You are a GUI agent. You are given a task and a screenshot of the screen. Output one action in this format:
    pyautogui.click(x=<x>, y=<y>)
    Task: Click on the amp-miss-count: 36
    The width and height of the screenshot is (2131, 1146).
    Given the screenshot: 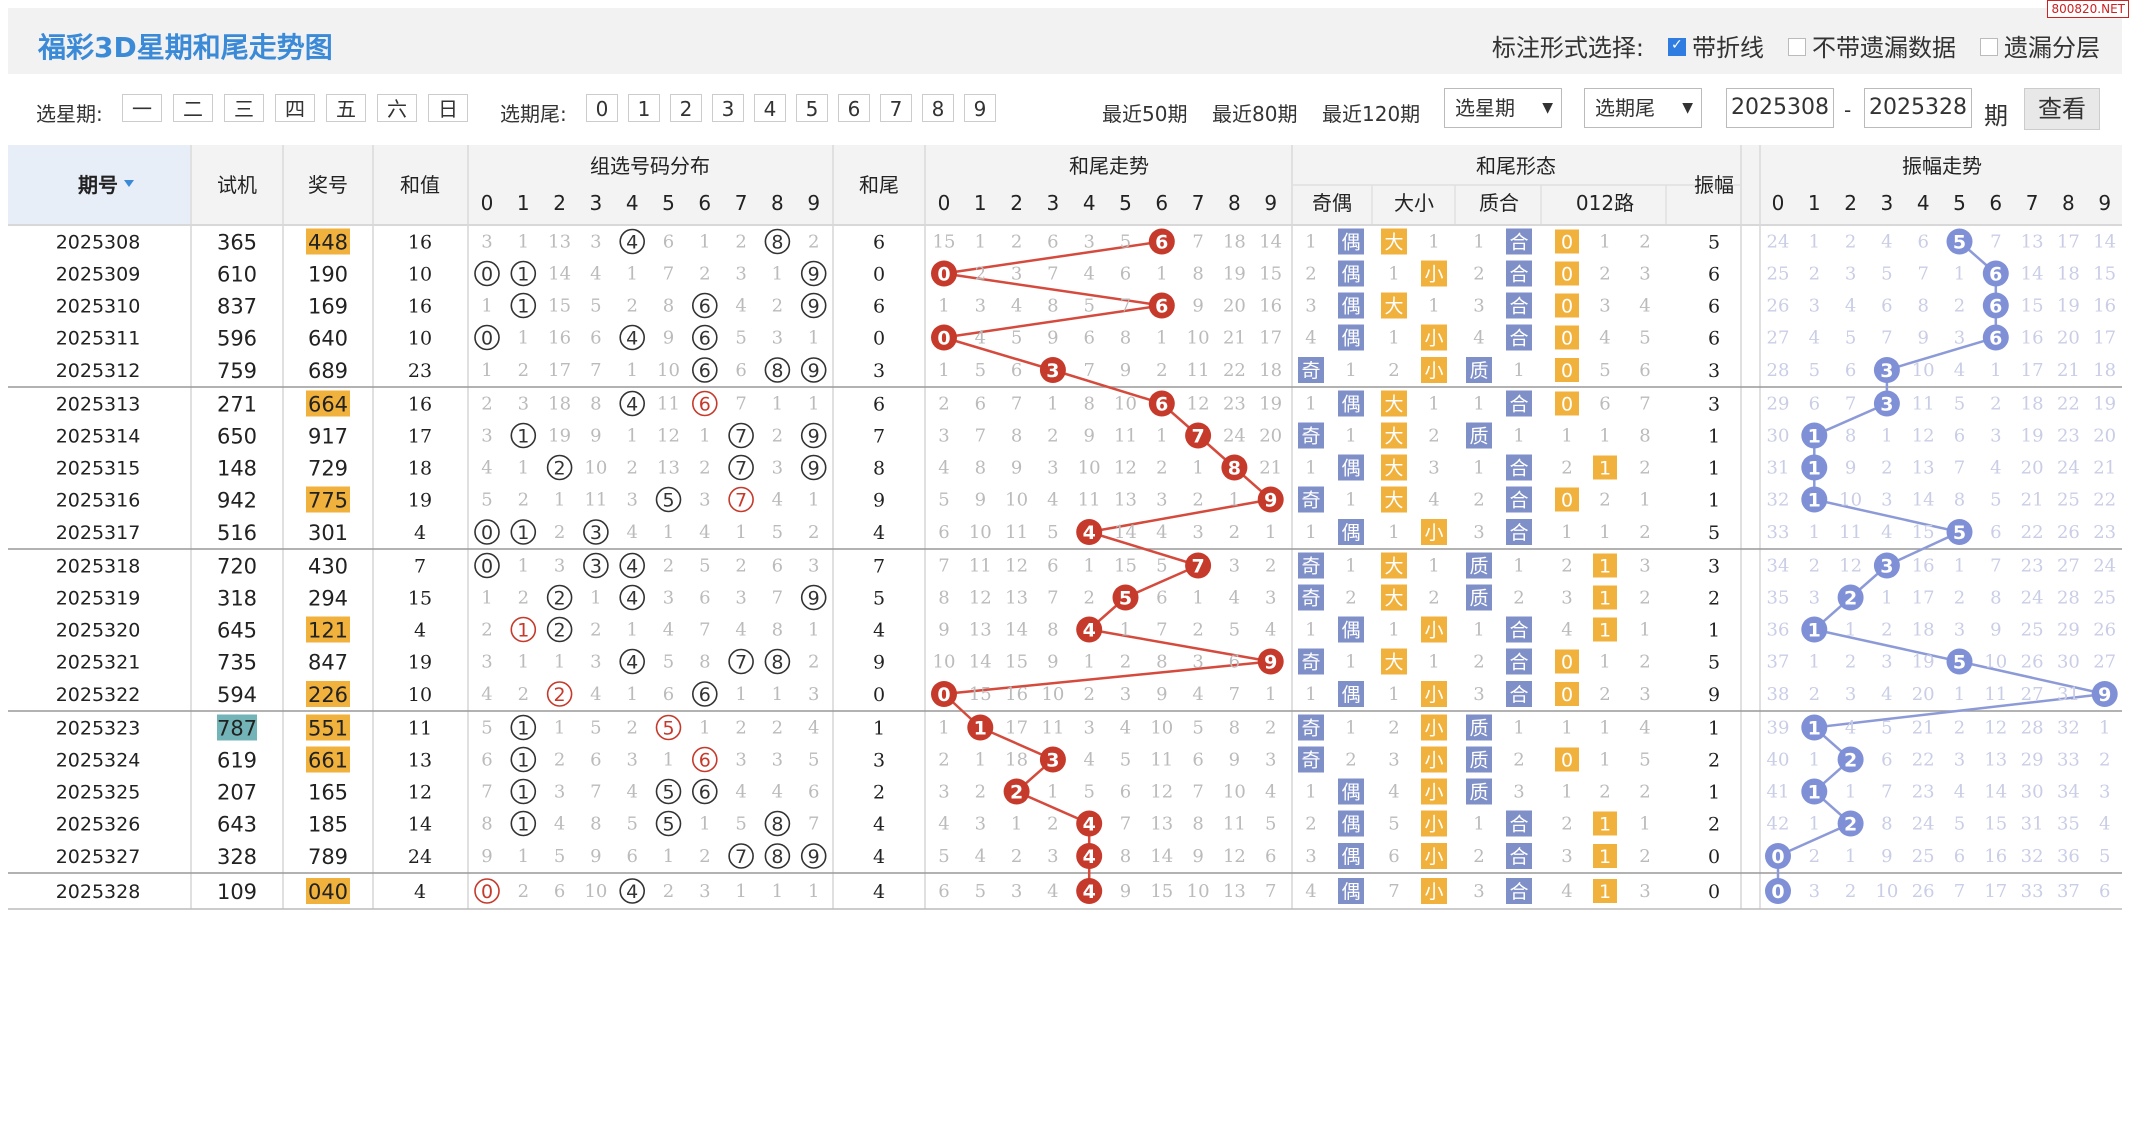 What is the action you would take?
    pyautogui.click(x=2068, y=856)
    